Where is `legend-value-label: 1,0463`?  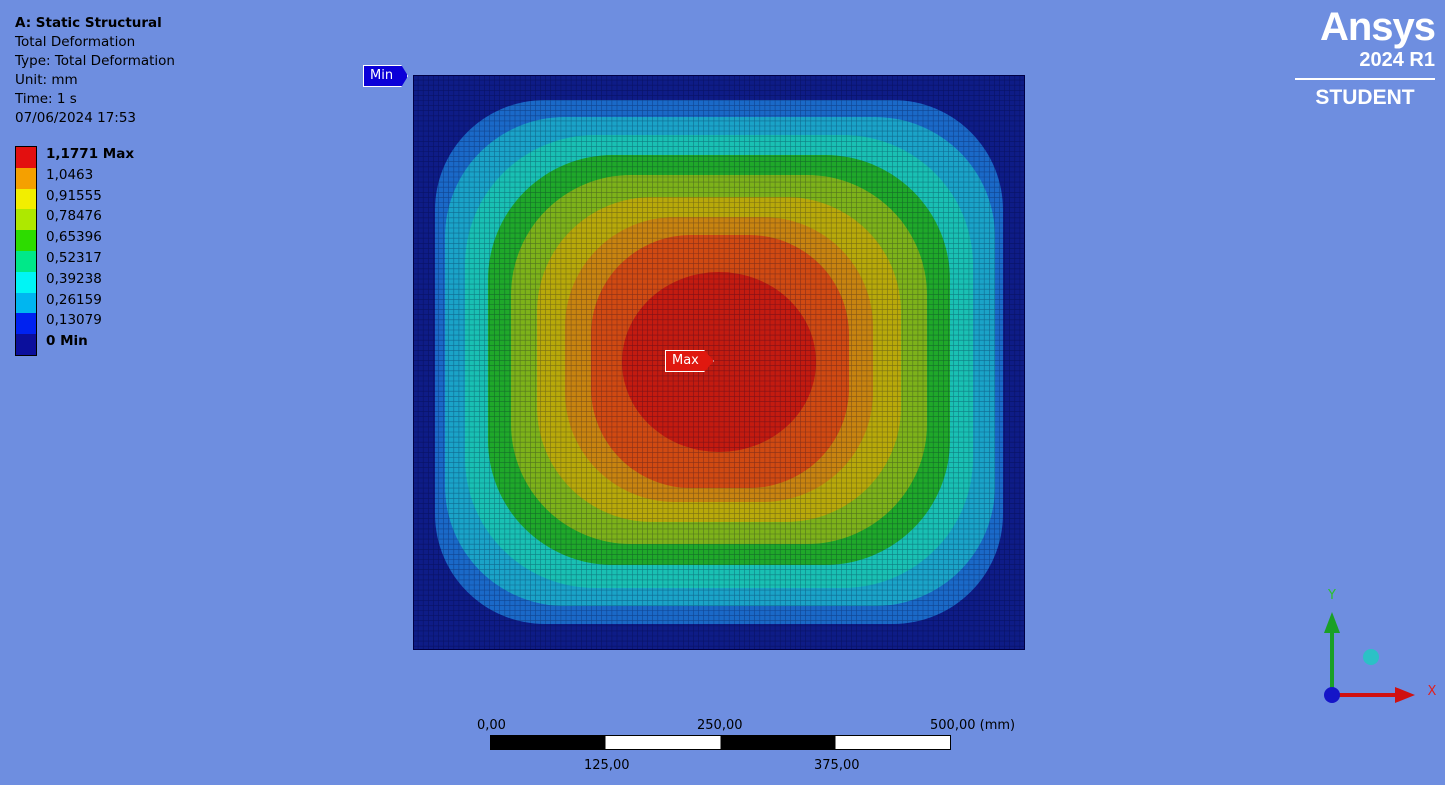 legend-value-label: 1,0463 is located at coordinates (70, 174).